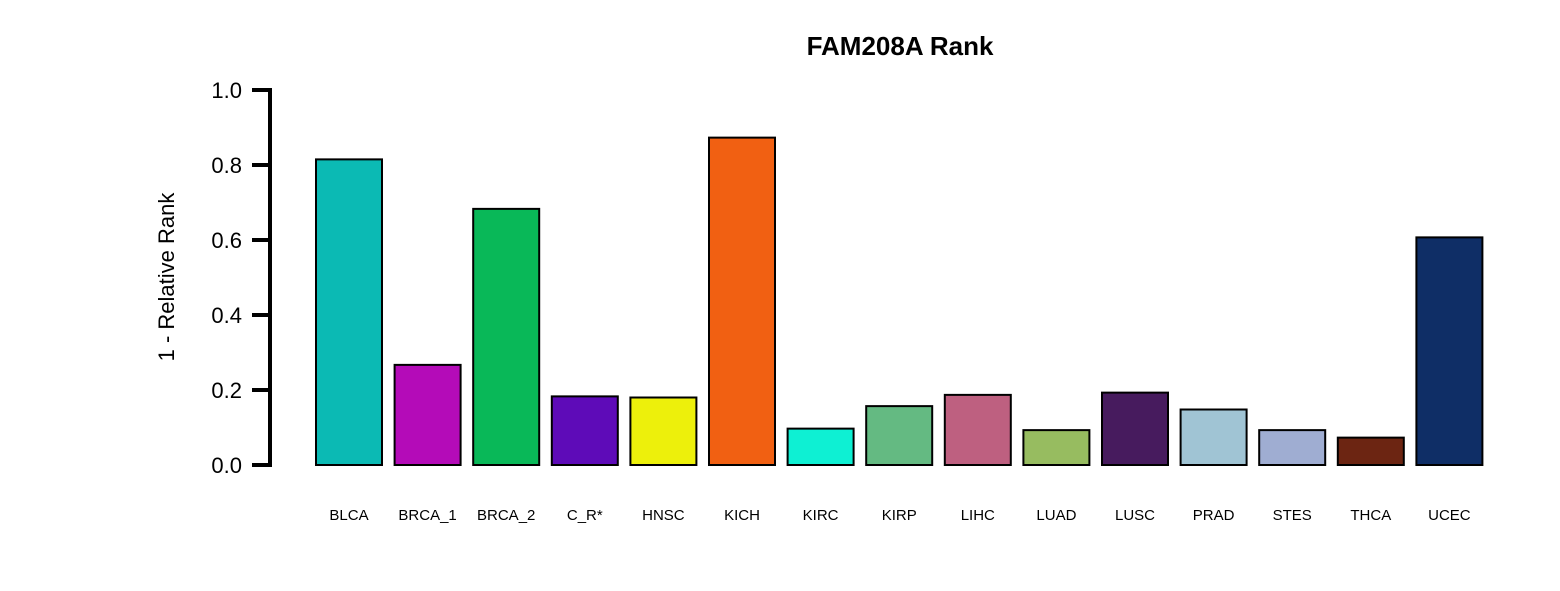 This screenshot has width=1560, height=591. I want to click on x-tick-label: HNSC, so click(663, 515).